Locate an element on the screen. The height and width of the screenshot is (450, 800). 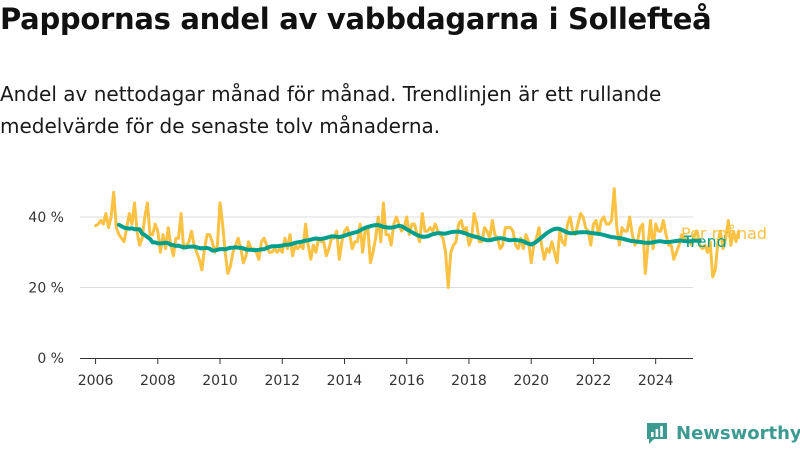
y-tick-label: 40 % is located at coordinates (46, 218).